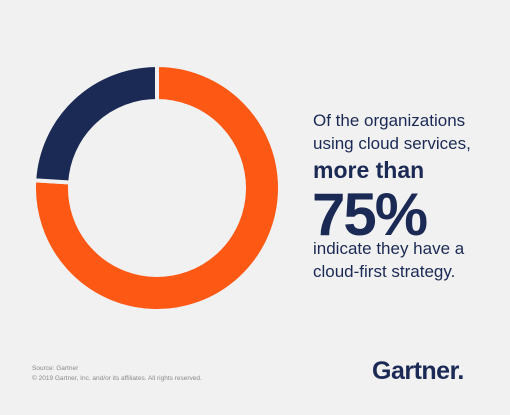 The image size is (510, 415). Describe the element at coordinates (368, 170) in the screenshot. I see `headline-emphasis: more than` at that location.